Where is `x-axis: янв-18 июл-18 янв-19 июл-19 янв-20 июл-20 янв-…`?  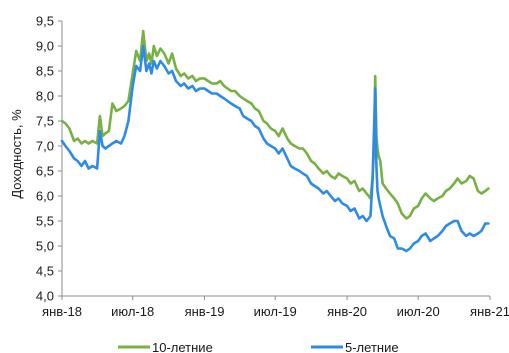 x-axis: янв-18 июл-18 янв-19 июл-19 янв-20 июл-20 янв-… is located at coordinates (275, 307).